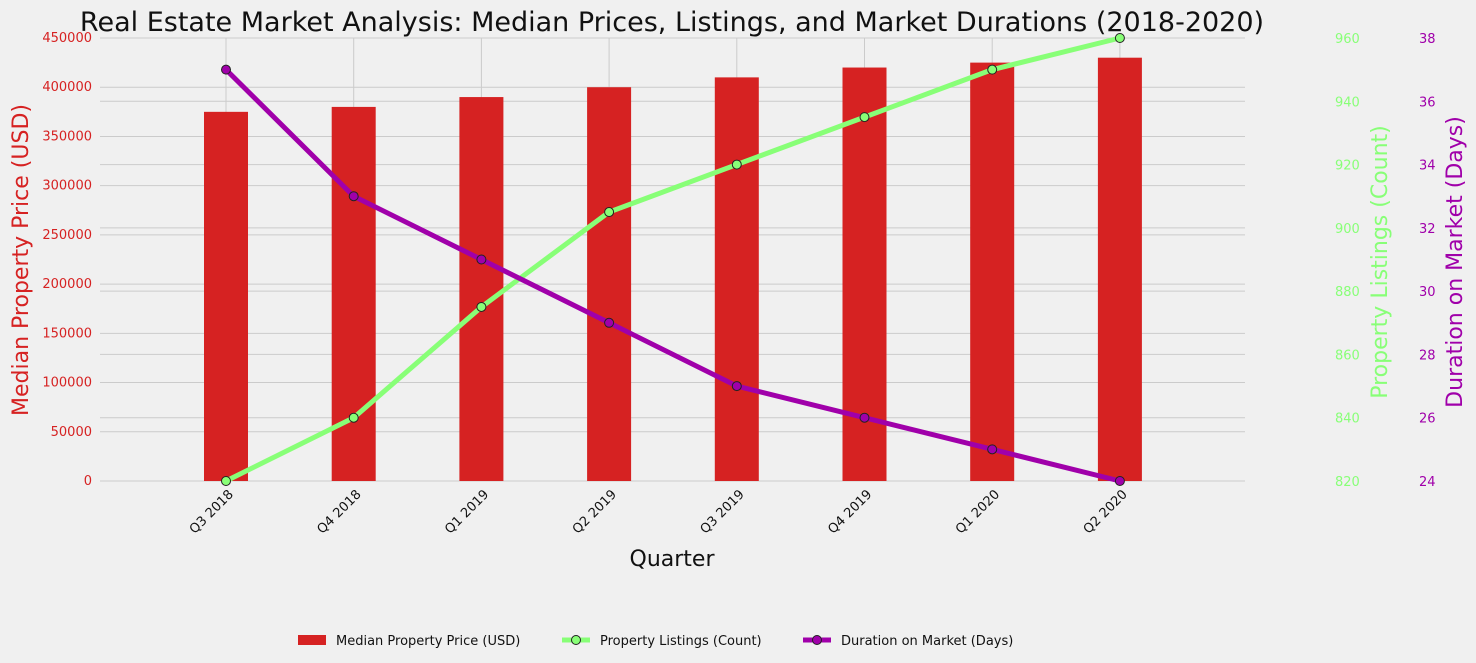  Describe the element at coordinates (1427, 482) in the screenshot. I see `duration-tick-label: 24` at that location.